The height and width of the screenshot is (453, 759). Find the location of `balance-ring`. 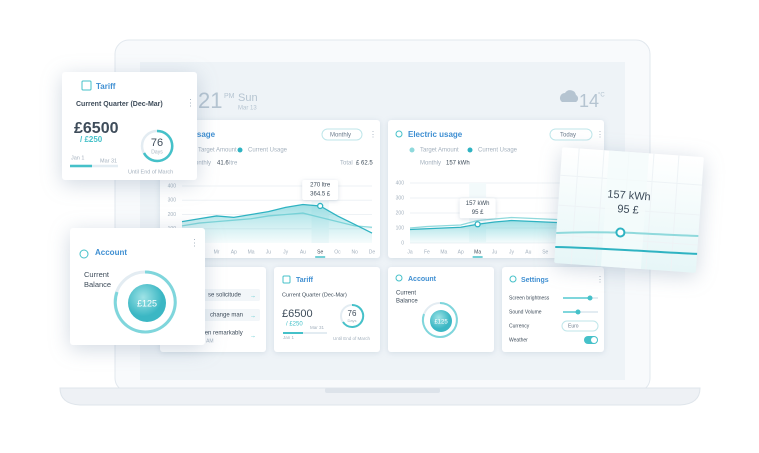

balance-ring is located at coordinates (145, 302).